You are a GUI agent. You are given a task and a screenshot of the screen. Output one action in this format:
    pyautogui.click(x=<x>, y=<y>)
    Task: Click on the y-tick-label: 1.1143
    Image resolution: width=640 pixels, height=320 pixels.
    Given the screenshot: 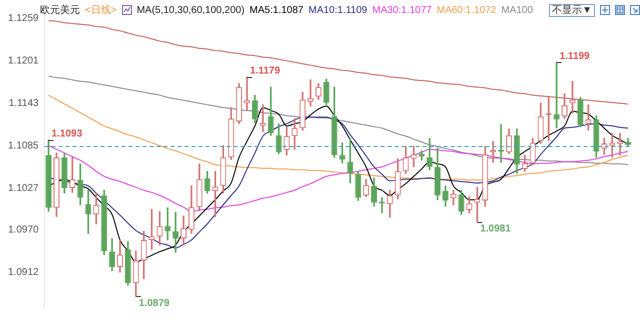 What is the action you would take?
    pyautogui.click(x=24, y=103)
    